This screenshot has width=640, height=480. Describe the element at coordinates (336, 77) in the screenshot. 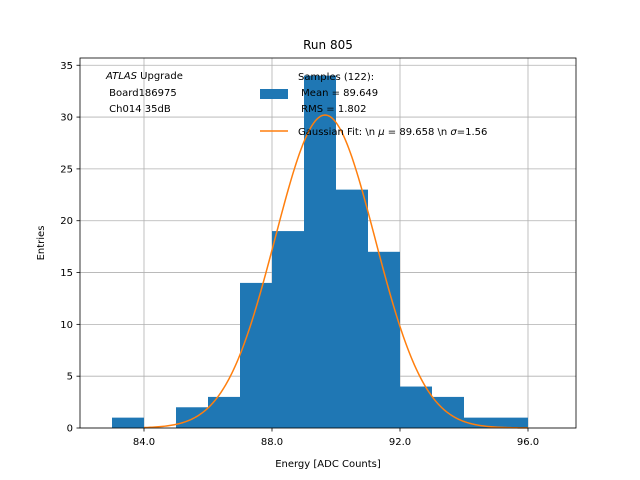

I see `legend-hist-line-1: Samples (122):` at that location.